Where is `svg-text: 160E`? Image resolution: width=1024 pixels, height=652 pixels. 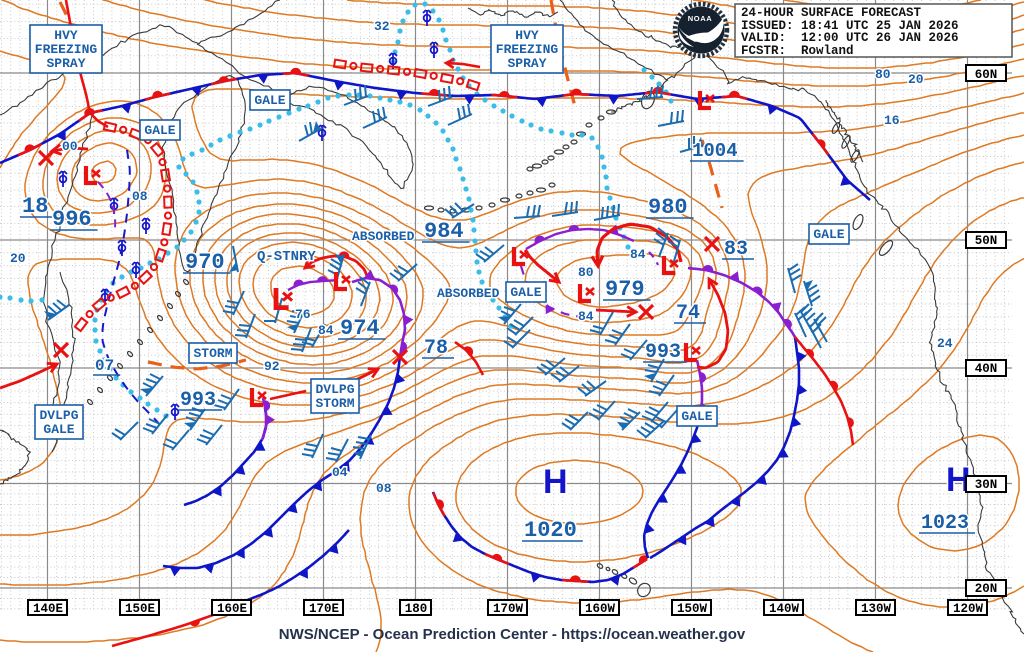 svg-text: 160E is located at coordinates (232, 609).